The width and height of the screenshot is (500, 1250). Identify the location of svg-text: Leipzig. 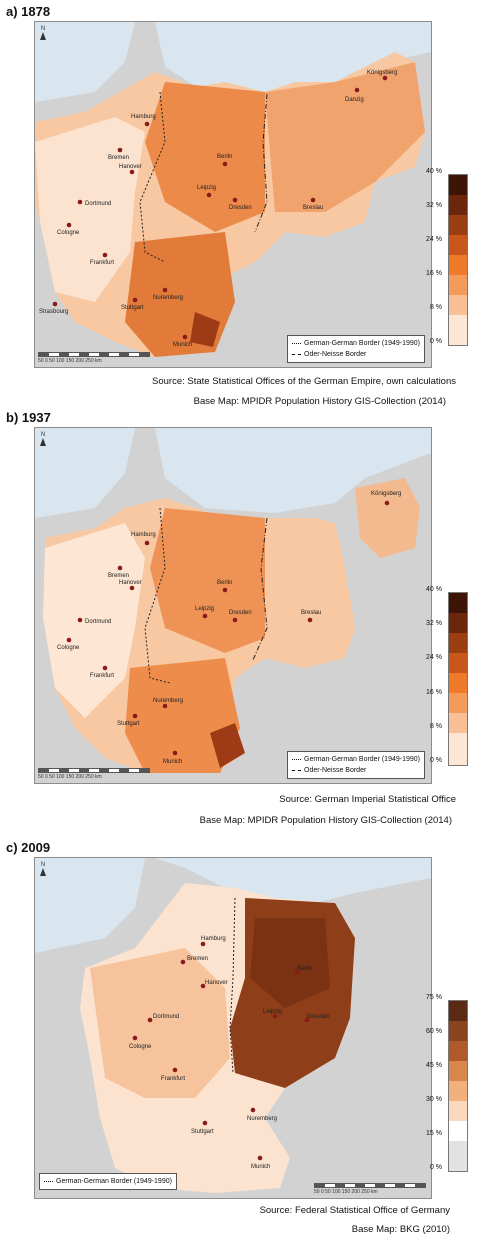
(272, 1012).